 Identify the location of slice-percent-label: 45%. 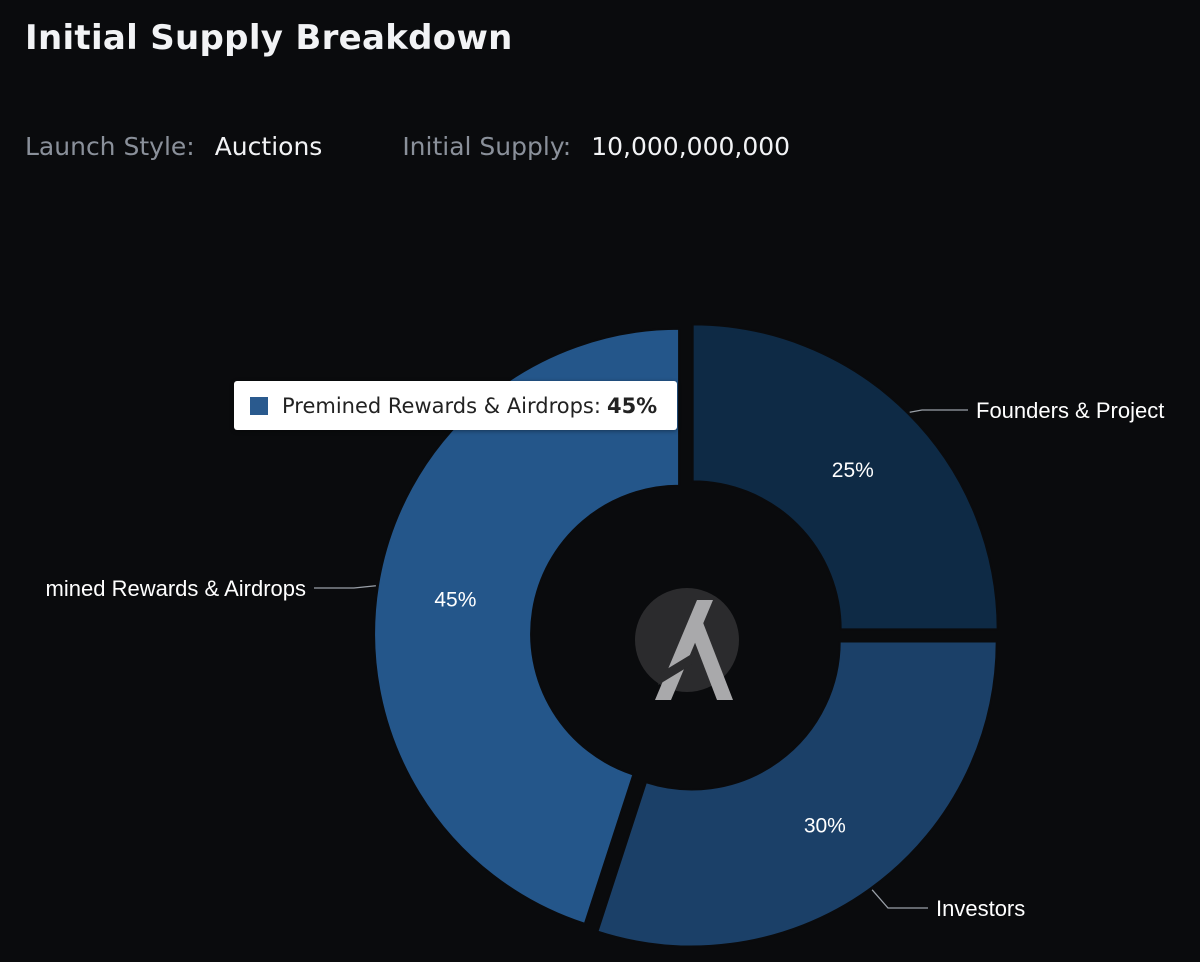
(455, 599).